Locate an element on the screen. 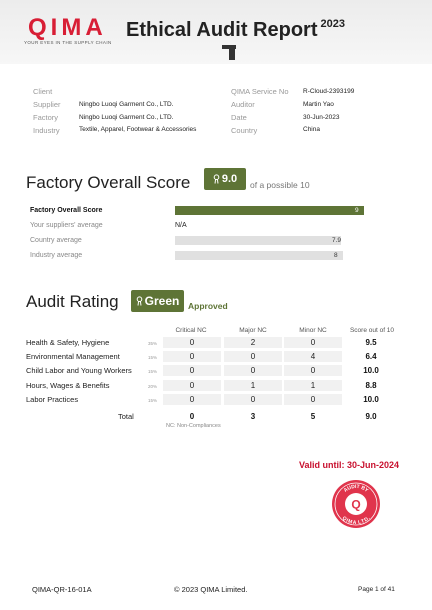 This screenshot has width=432, height=610. page-number: Page 1 of 41 is located at coordinates (376, 589).